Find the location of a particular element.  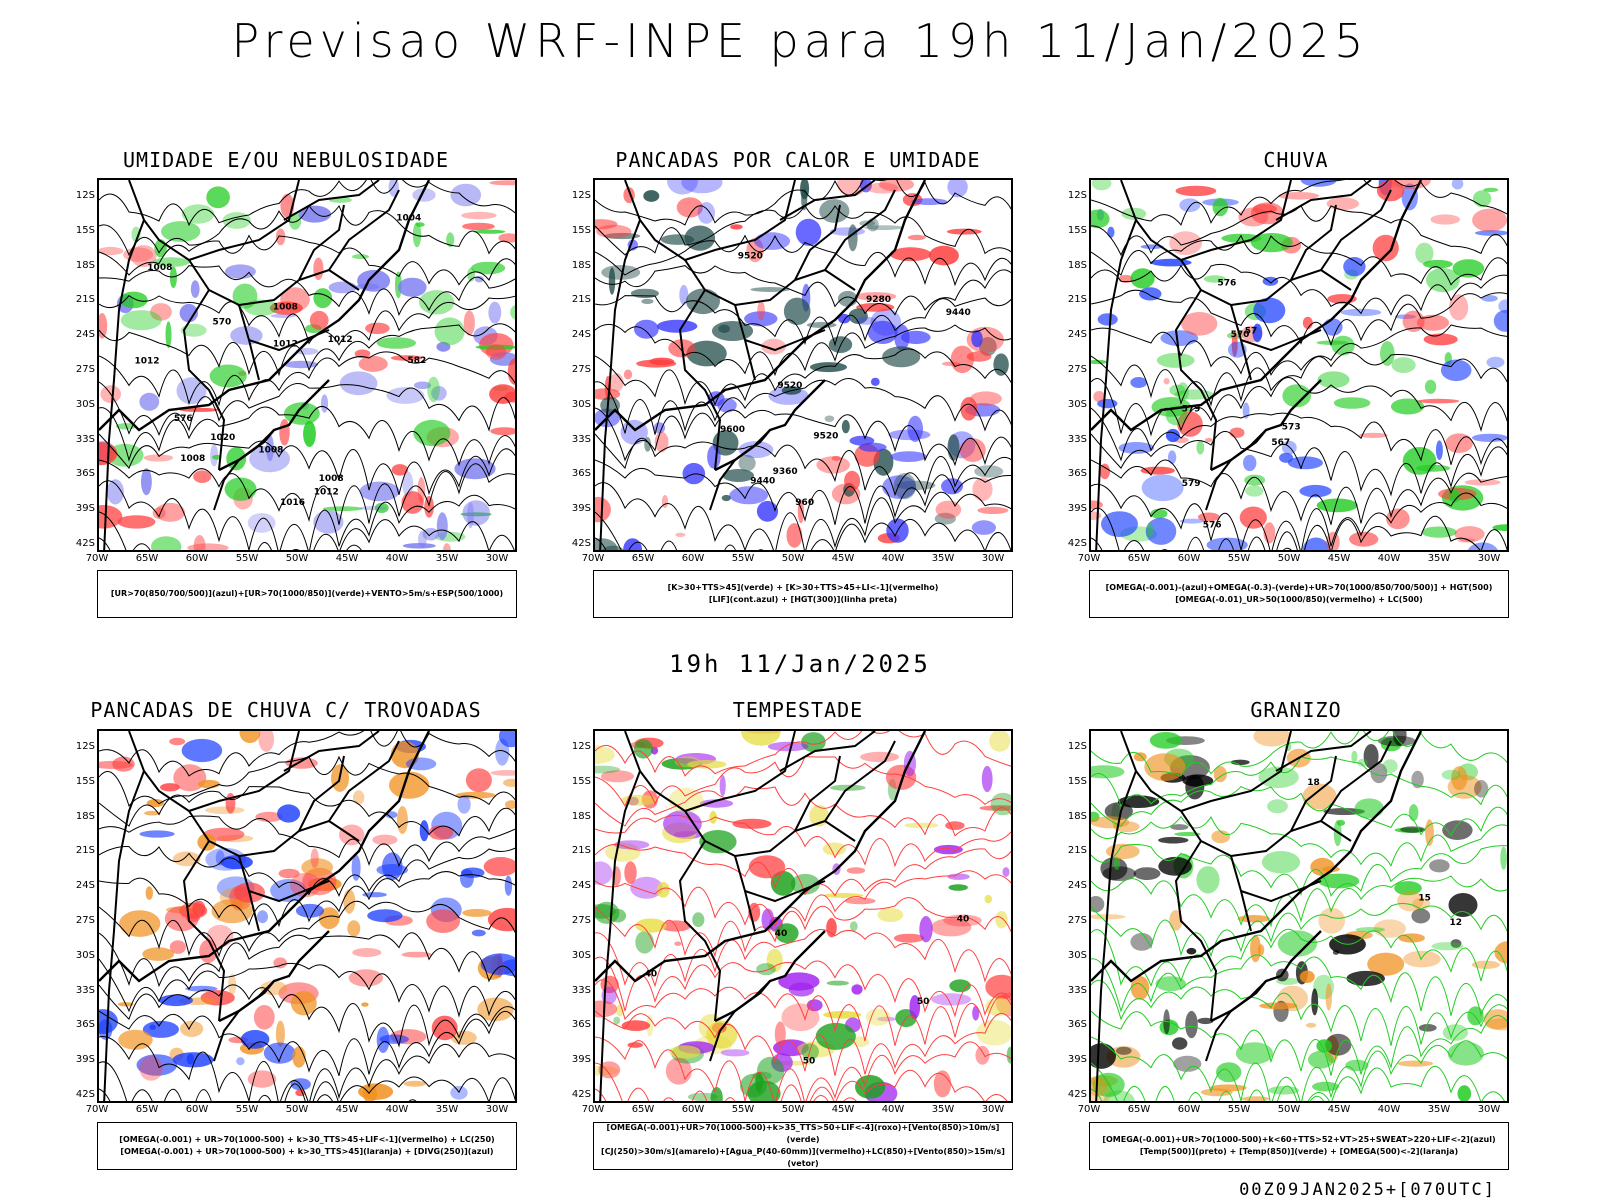

contour-label: 50 is located at coordinates (923, 1002).